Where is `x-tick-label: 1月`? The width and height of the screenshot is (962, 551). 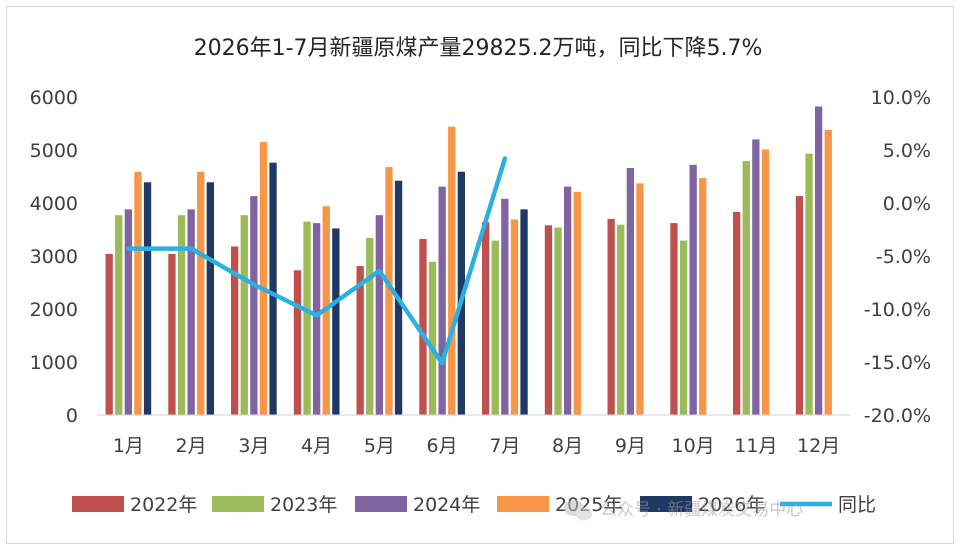
x-tick-label: 1月 is located at coordinates (128, 446).